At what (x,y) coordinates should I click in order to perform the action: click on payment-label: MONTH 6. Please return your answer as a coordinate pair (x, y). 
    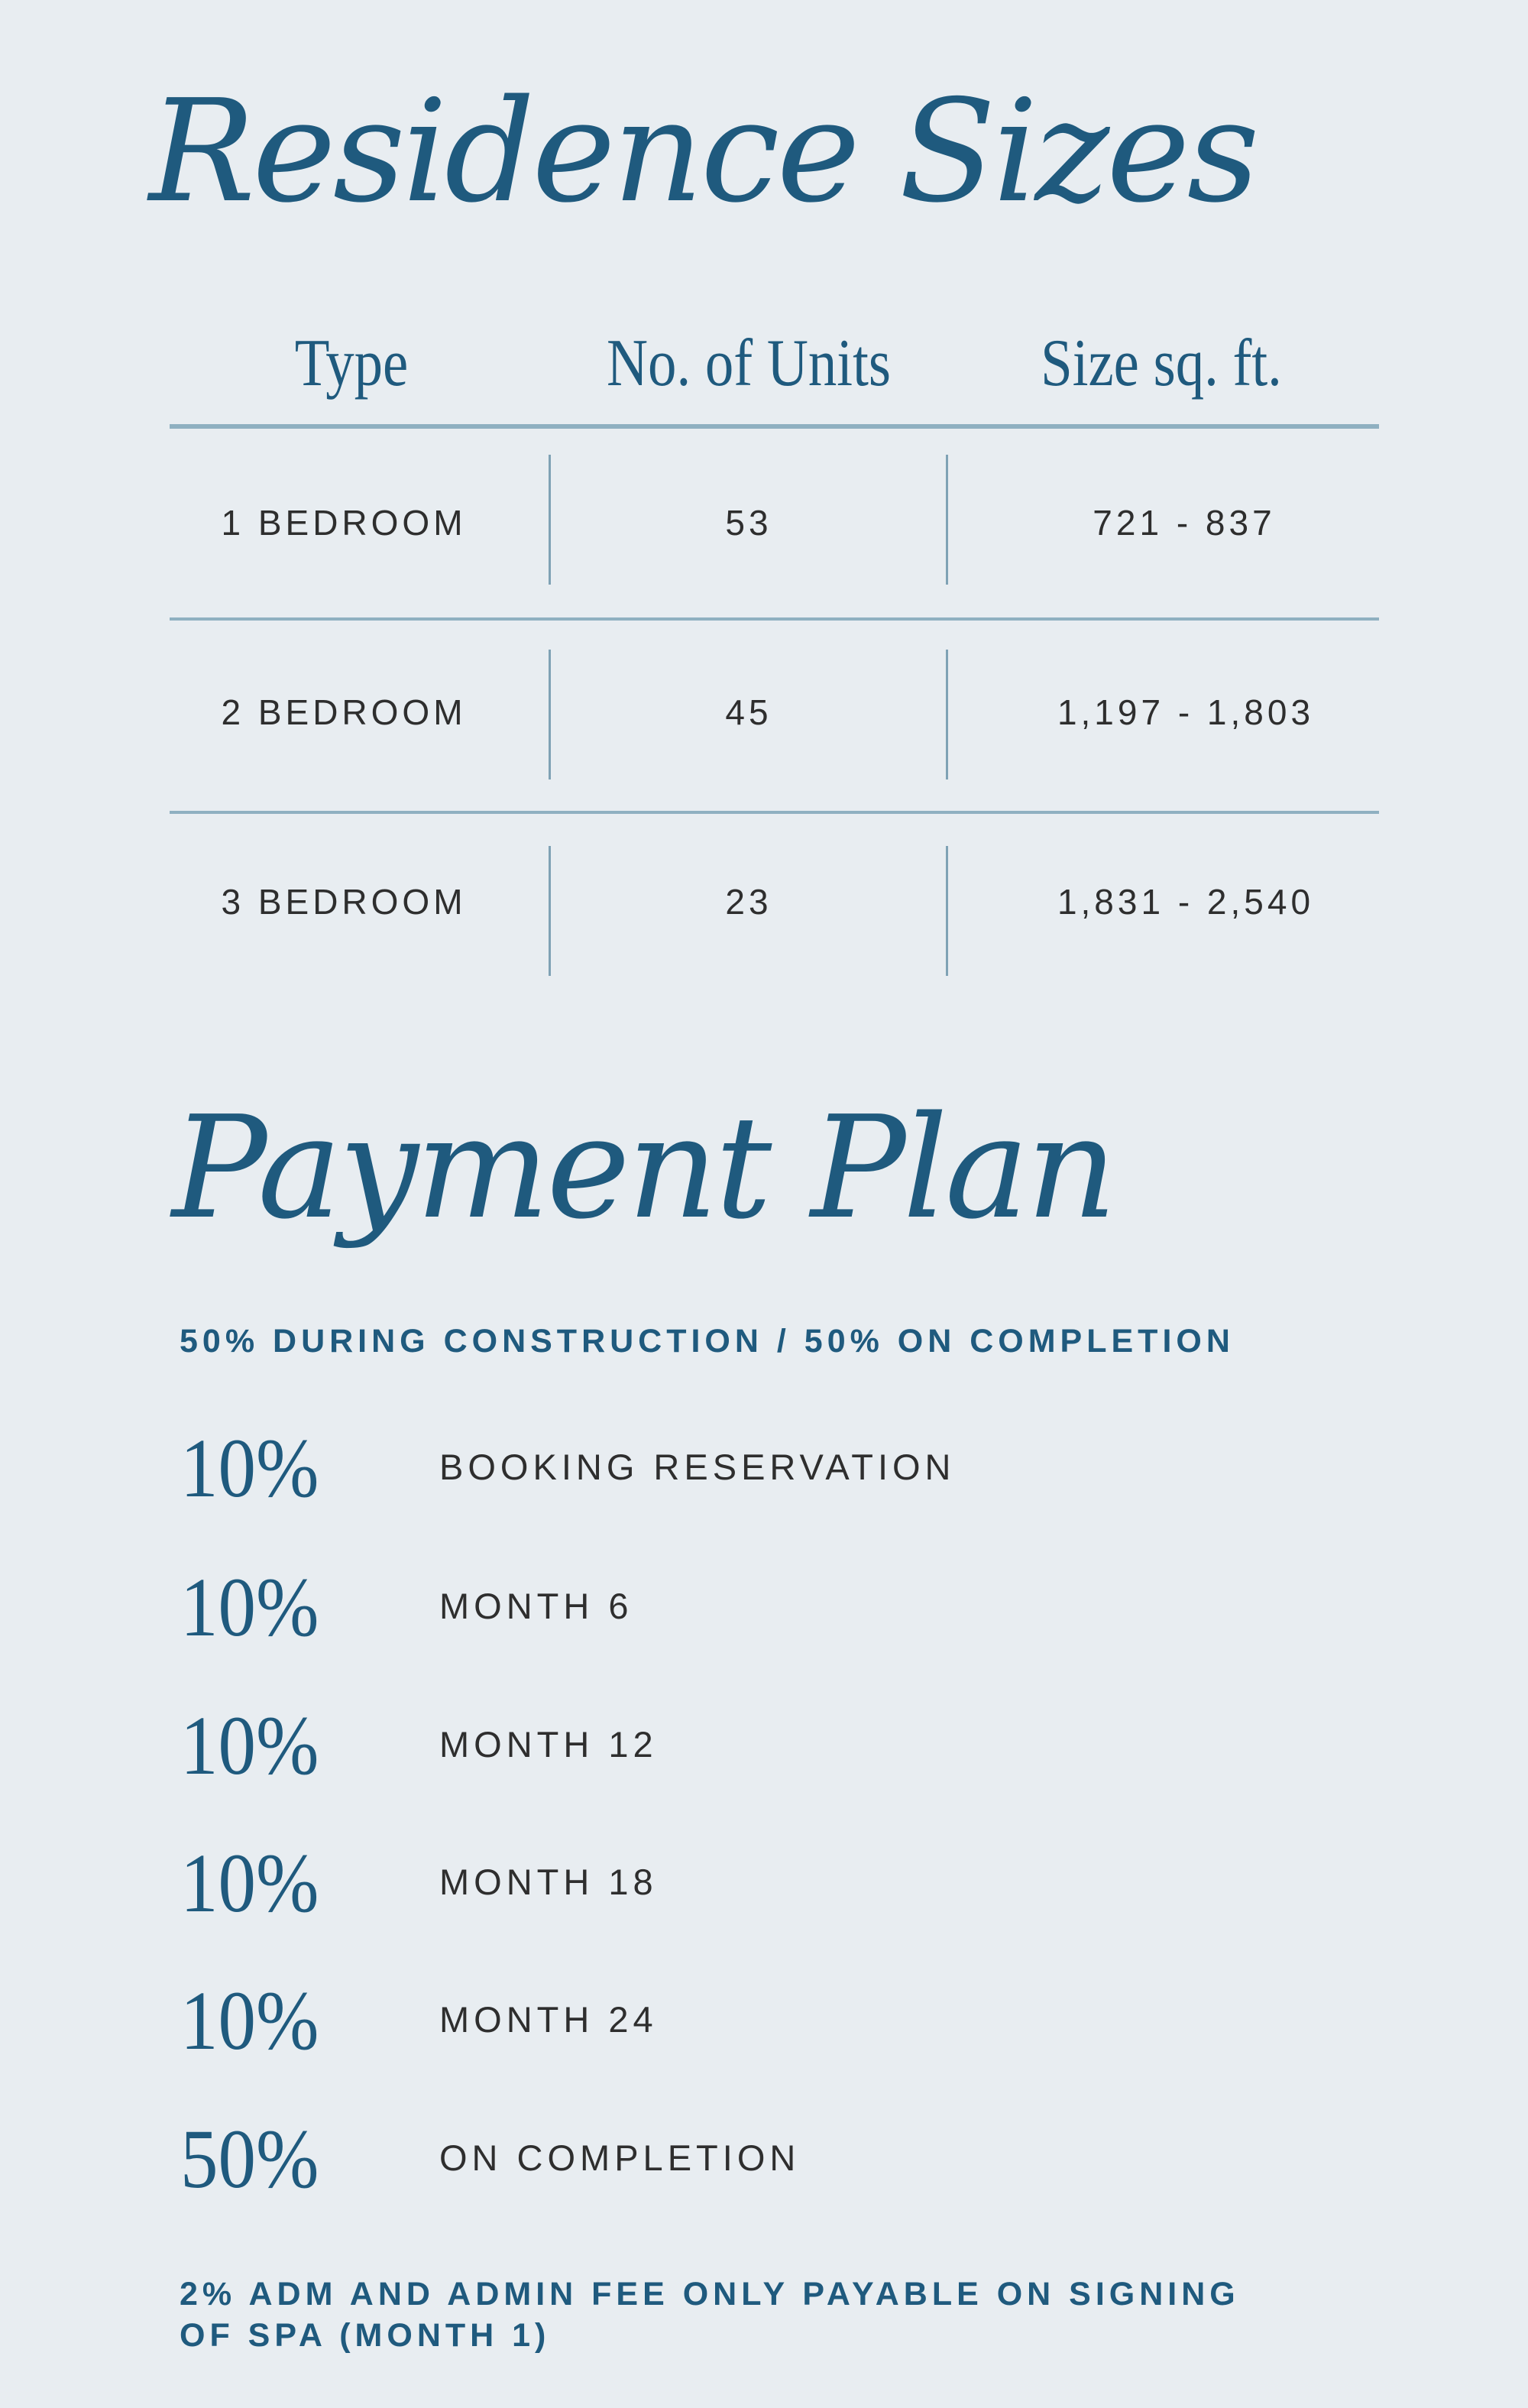
    Looking at the image, I should click on (536, 1606).